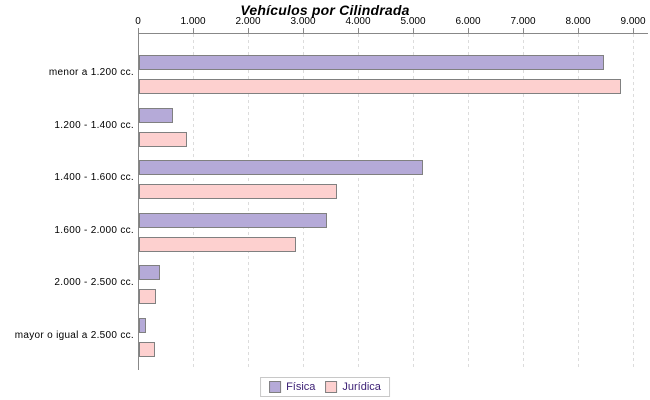 This screenshot has width=650, height=400. Describe the element at coordinates (94, 283) in the screenshot. I see `category-label-4: 2.000 - 2.500 cc.` at that location.